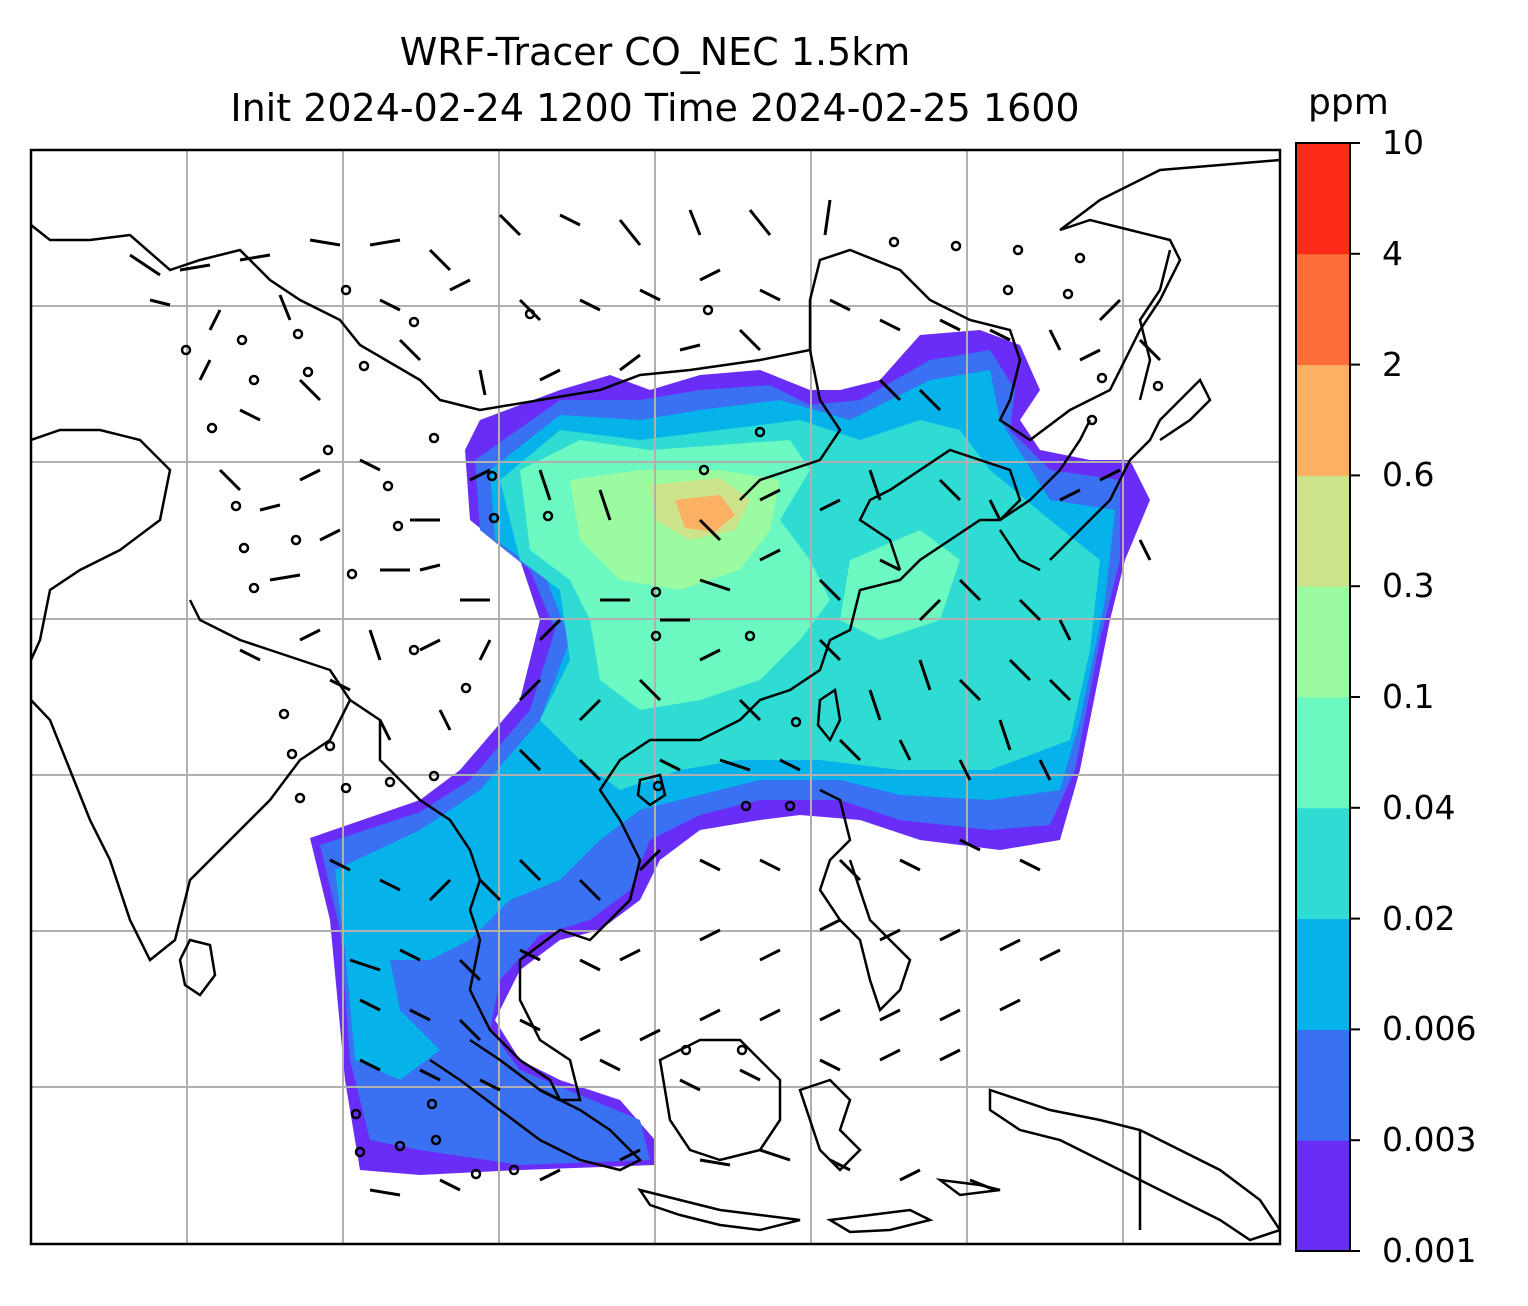  I want to click on coast-lesser-sunda, so click(913, 1206).